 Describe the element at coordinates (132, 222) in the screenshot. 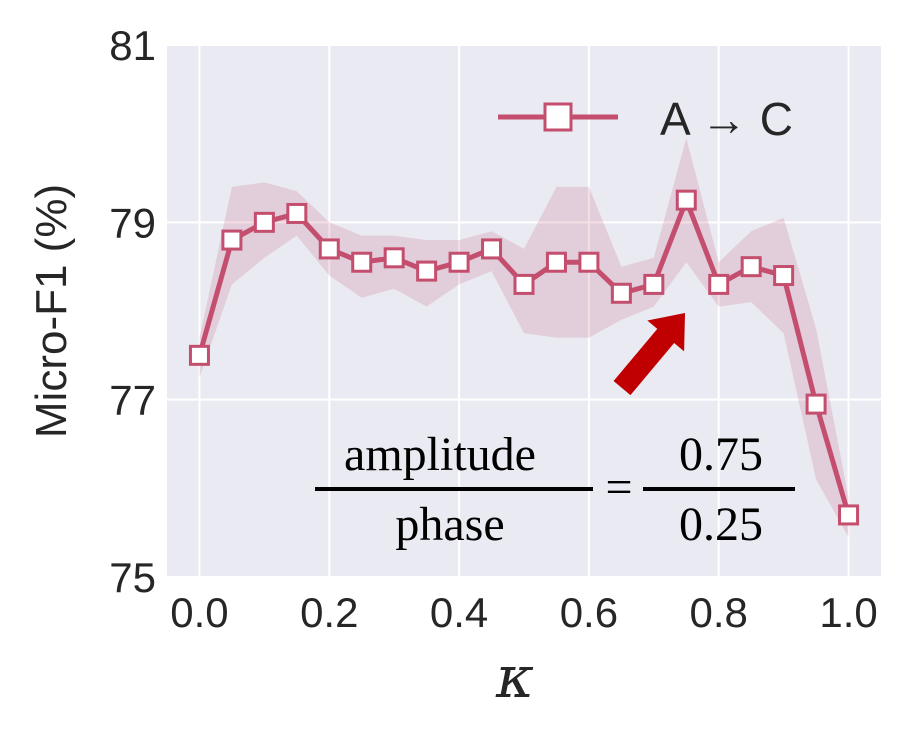

I see `y-tick-label: 79` at that location.